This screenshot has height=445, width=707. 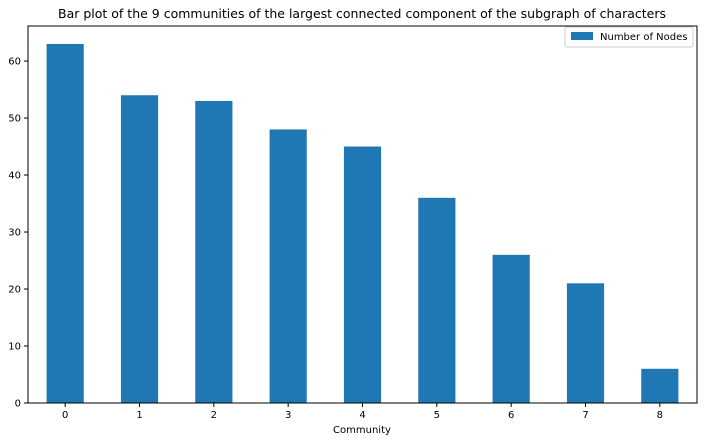 What do you see at coordinates (14, 290) in the screenshot?
I see `y-tick-label: 20` at bounding box center [14, 290].